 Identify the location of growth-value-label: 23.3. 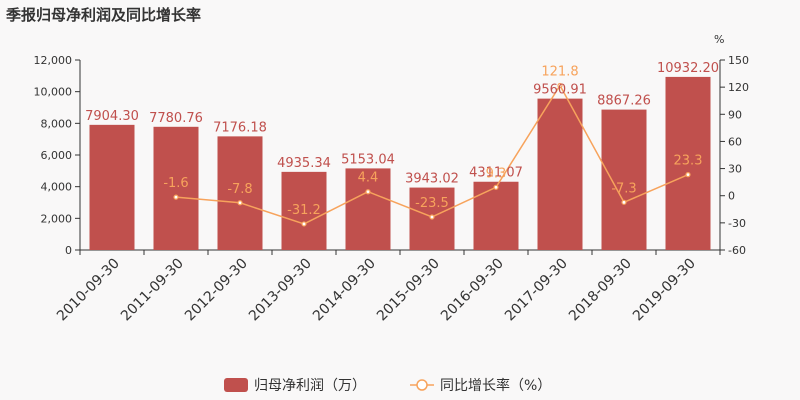
(688, 161).